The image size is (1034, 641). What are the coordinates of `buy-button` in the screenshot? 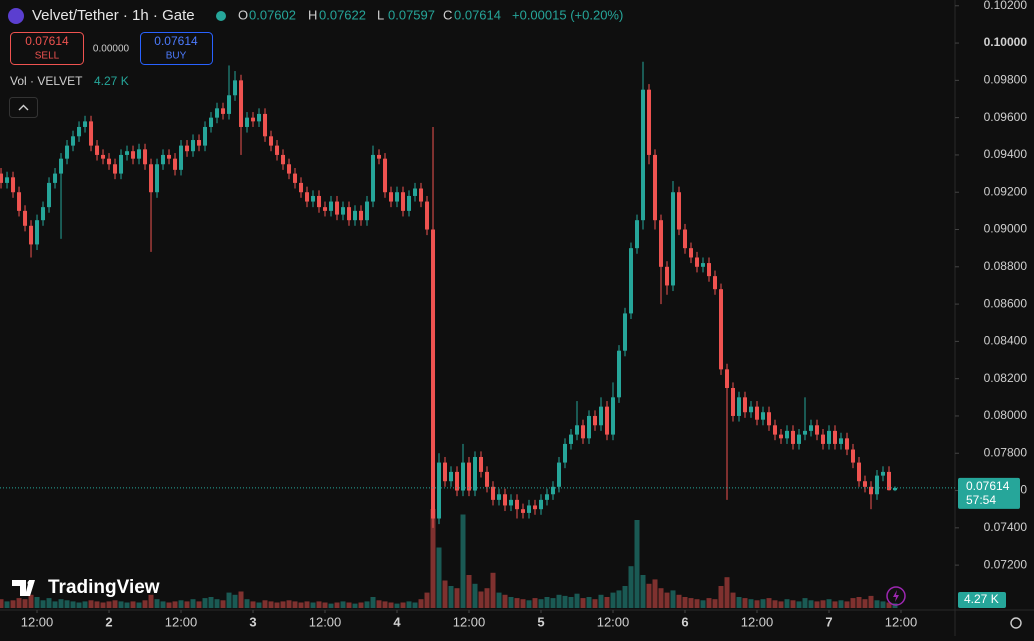 It's located at (176, 48).